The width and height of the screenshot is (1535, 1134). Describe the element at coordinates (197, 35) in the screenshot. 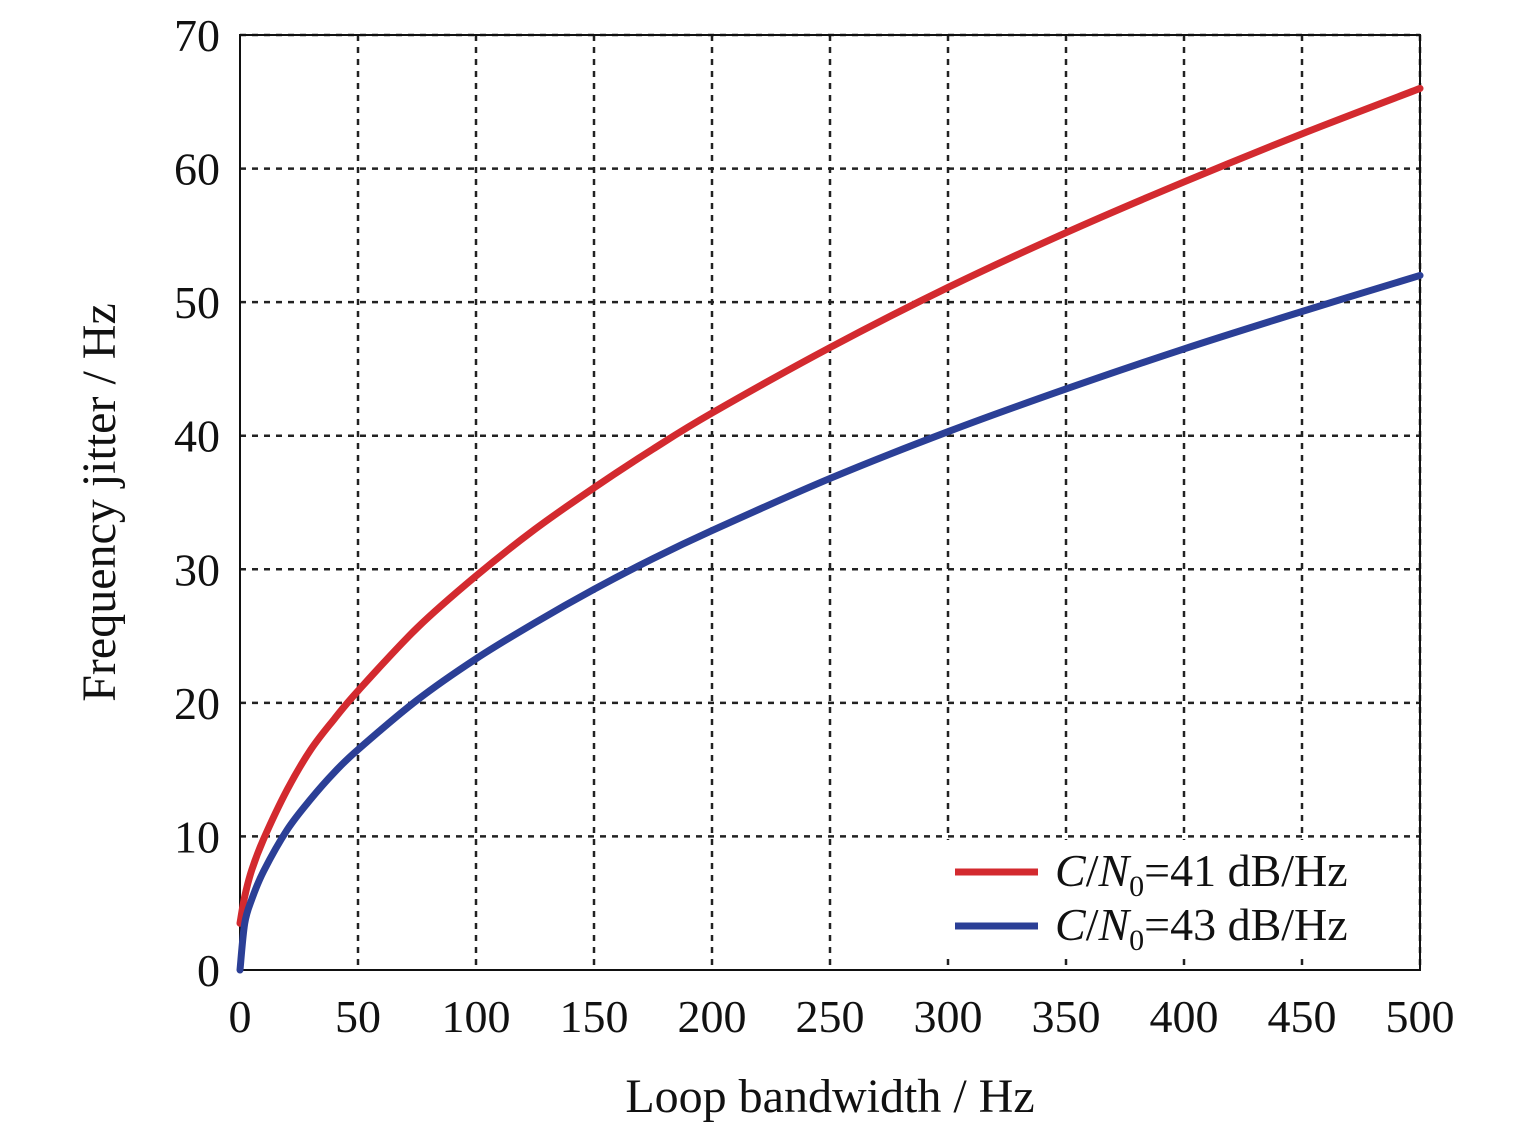

I see `y-tick-label-70: 70` at that location.